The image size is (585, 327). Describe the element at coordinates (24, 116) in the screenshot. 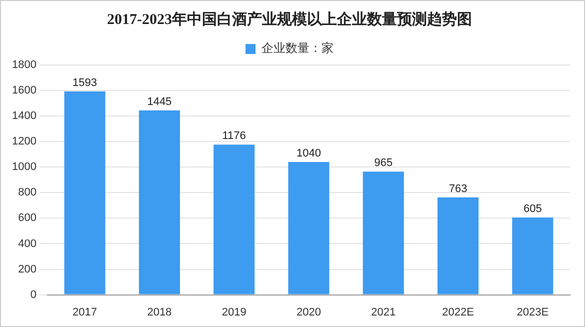

I see `y-tick-label: 1400` at that location.